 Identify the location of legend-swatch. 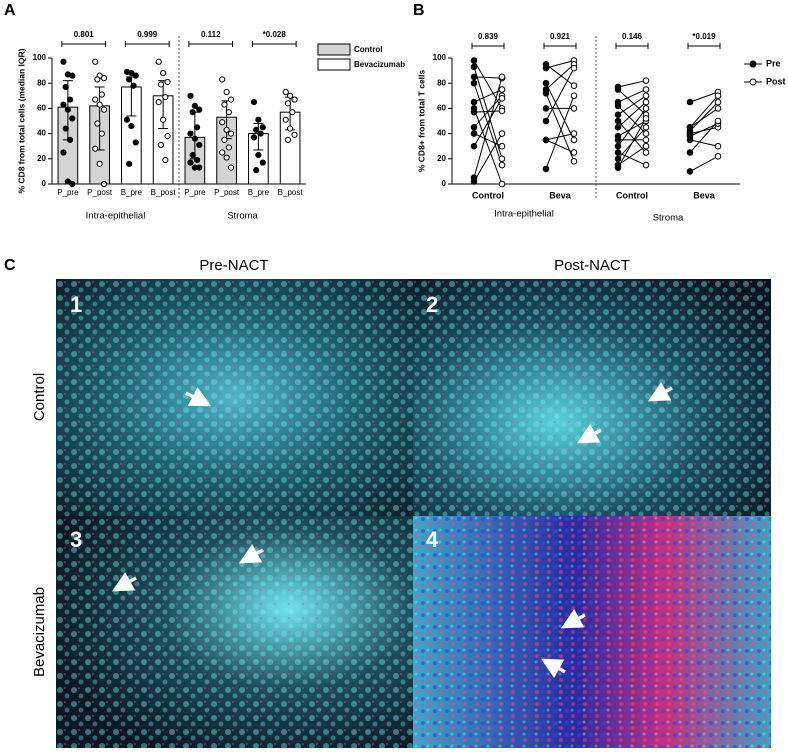
(334, 49).